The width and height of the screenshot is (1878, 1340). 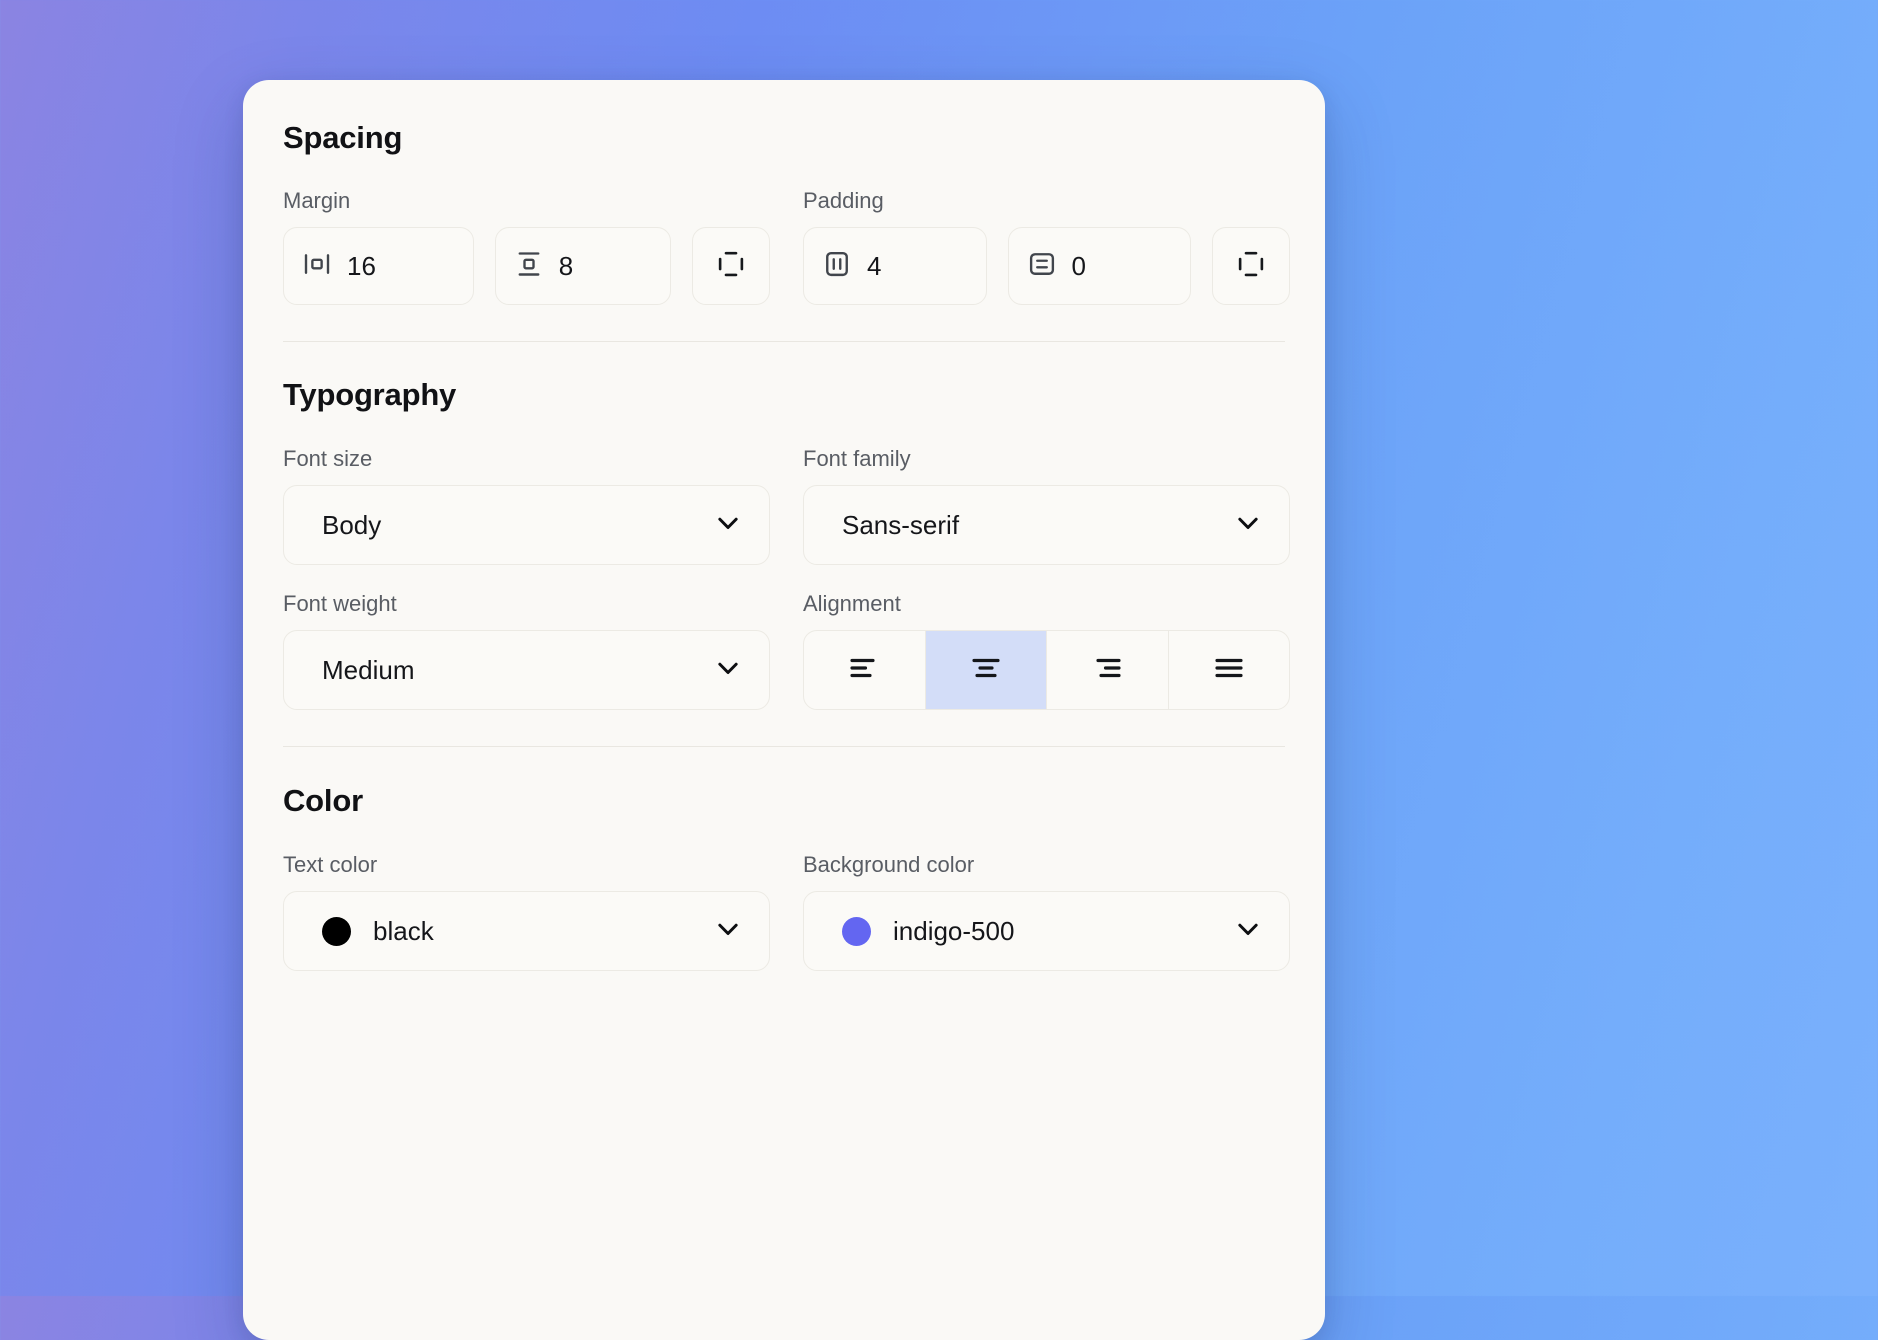 What do you see at coordinates (786, 525) in the screenshot?
I see `typography-row-1: Body Sans-serif` at bounding box center [786, 525].